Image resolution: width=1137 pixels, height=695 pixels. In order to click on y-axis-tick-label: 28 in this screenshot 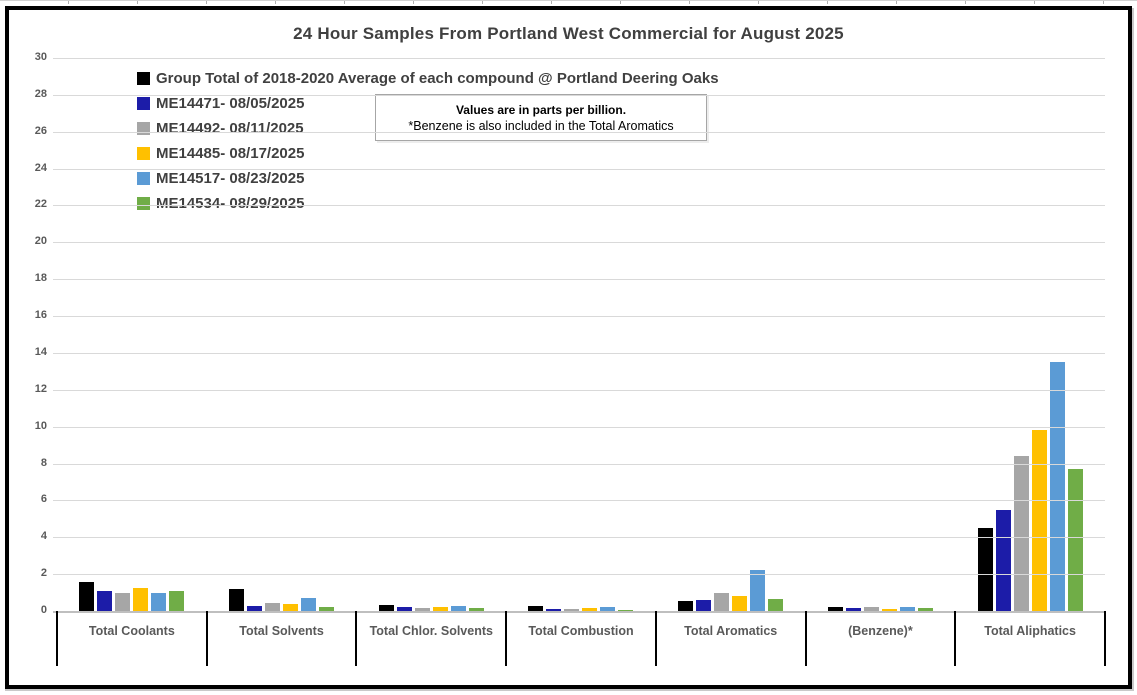, I will do `click(40, 93)`.